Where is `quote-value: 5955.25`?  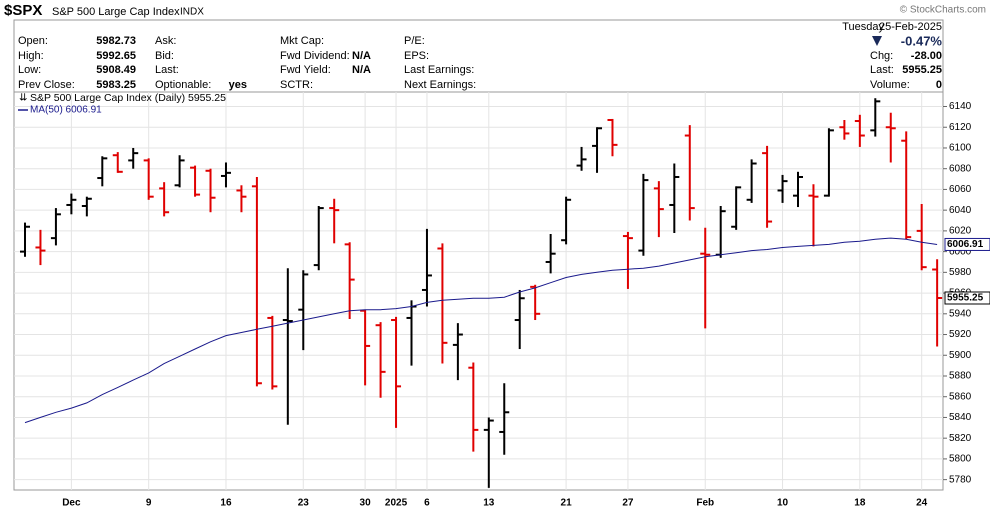
quote-value: 5955.25 is located at coordinates (922, 70).